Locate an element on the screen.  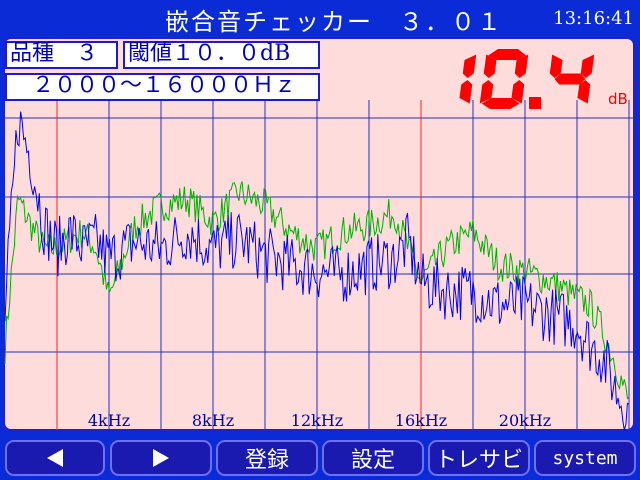
result-value-display is located at coordinates (527, 79).